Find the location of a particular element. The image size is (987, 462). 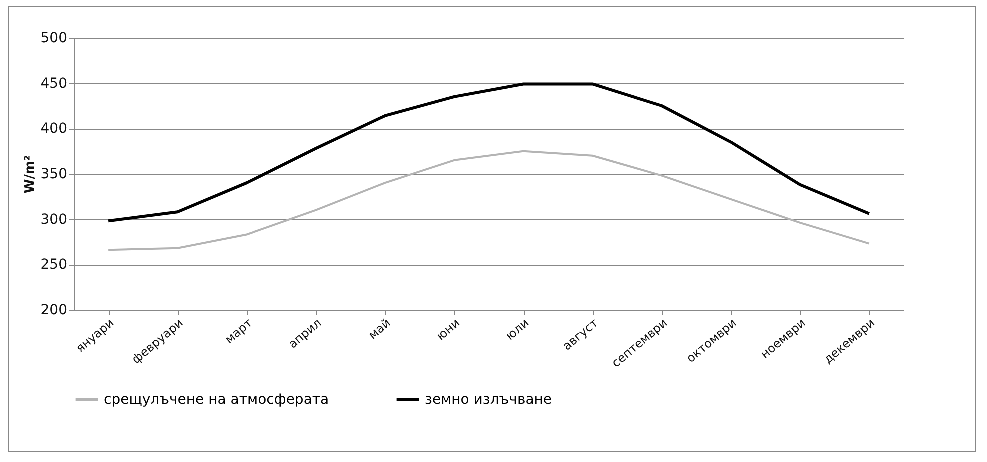

y-tick-label: 400 is located at coordinates (54, 129).